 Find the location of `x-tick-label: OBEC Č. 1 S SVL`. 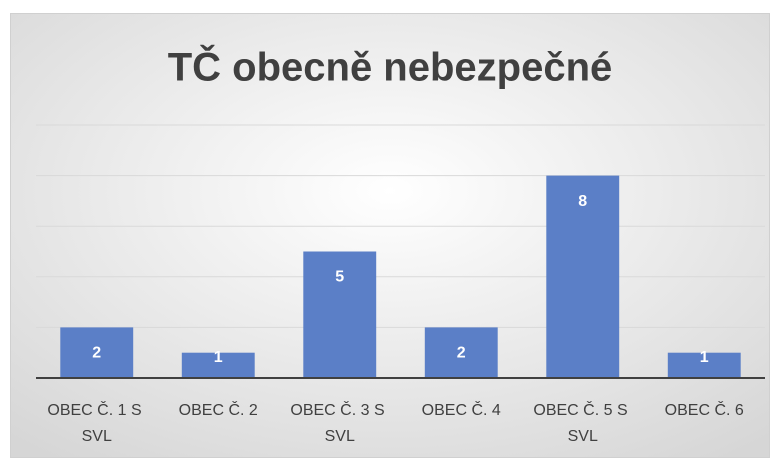

x-tick-label: OBEC Č. 1 S SVL is located at coordinates (96, 422).